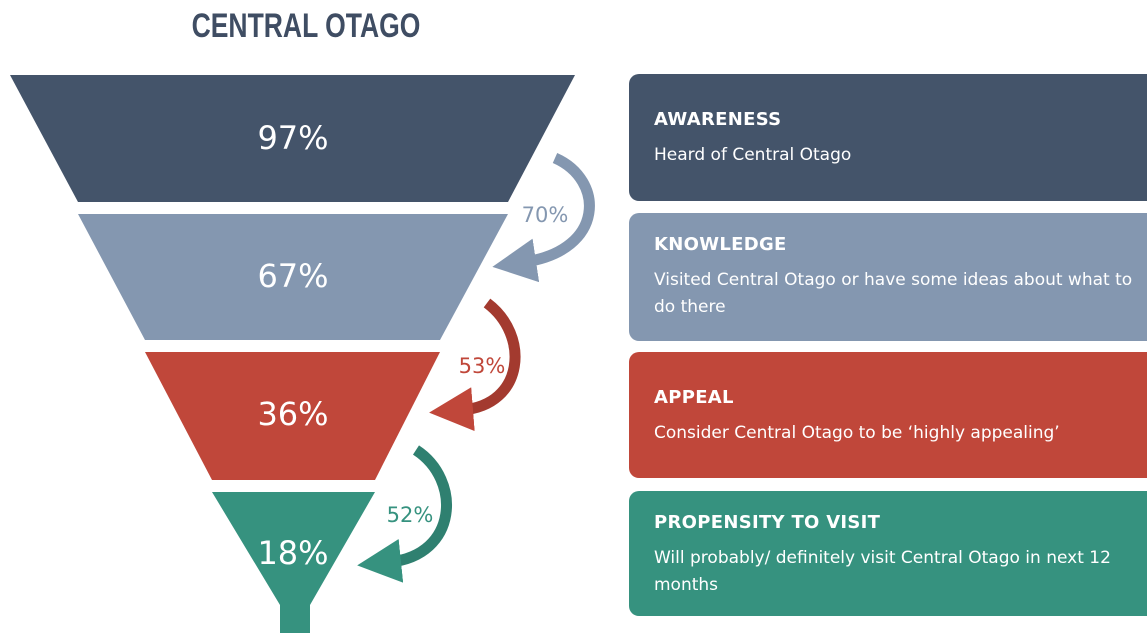 The height and width of the screenshot is (633, 1147). What do you see at coordinates (888, 137) in the screenshot?
I see `stage-box: AWARENESS Heard of Central Otago` at bounding box center [888, 137].